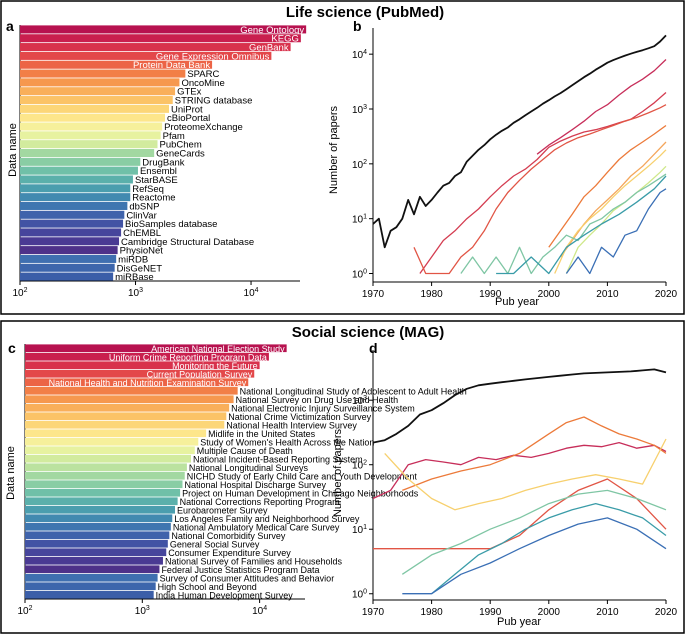  Describe the element at coordinates (365, 12) in the screenshot. I see `life-science-title: Life science (PubMed)` at that location.